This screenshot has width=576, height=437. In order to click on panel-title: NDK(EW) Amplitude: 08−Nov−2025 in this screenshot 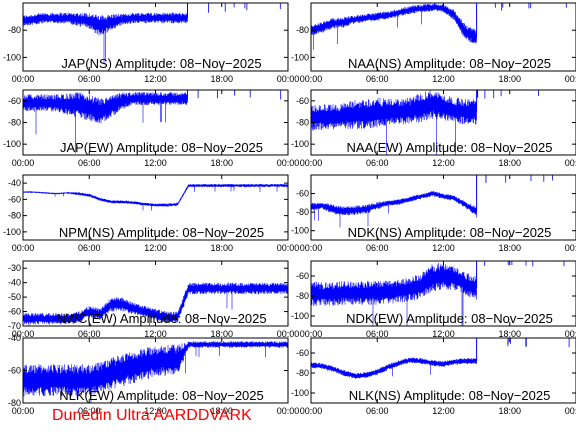, I will do `click(449, 318)`.